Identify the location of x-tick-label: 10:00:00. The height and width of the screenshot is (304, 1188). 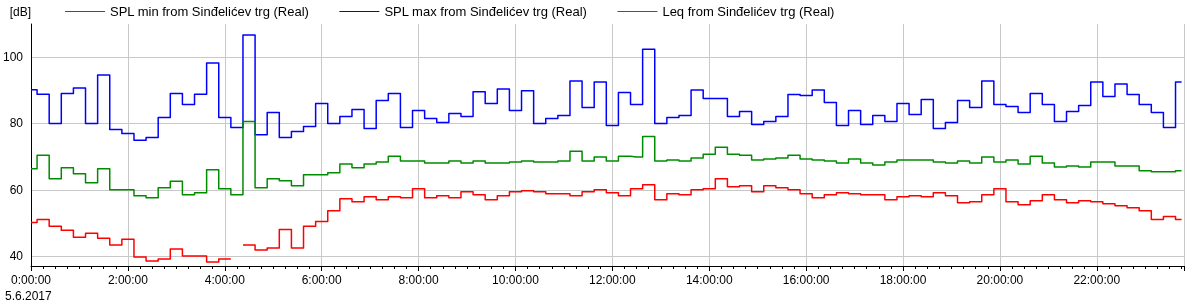
(516, 280).